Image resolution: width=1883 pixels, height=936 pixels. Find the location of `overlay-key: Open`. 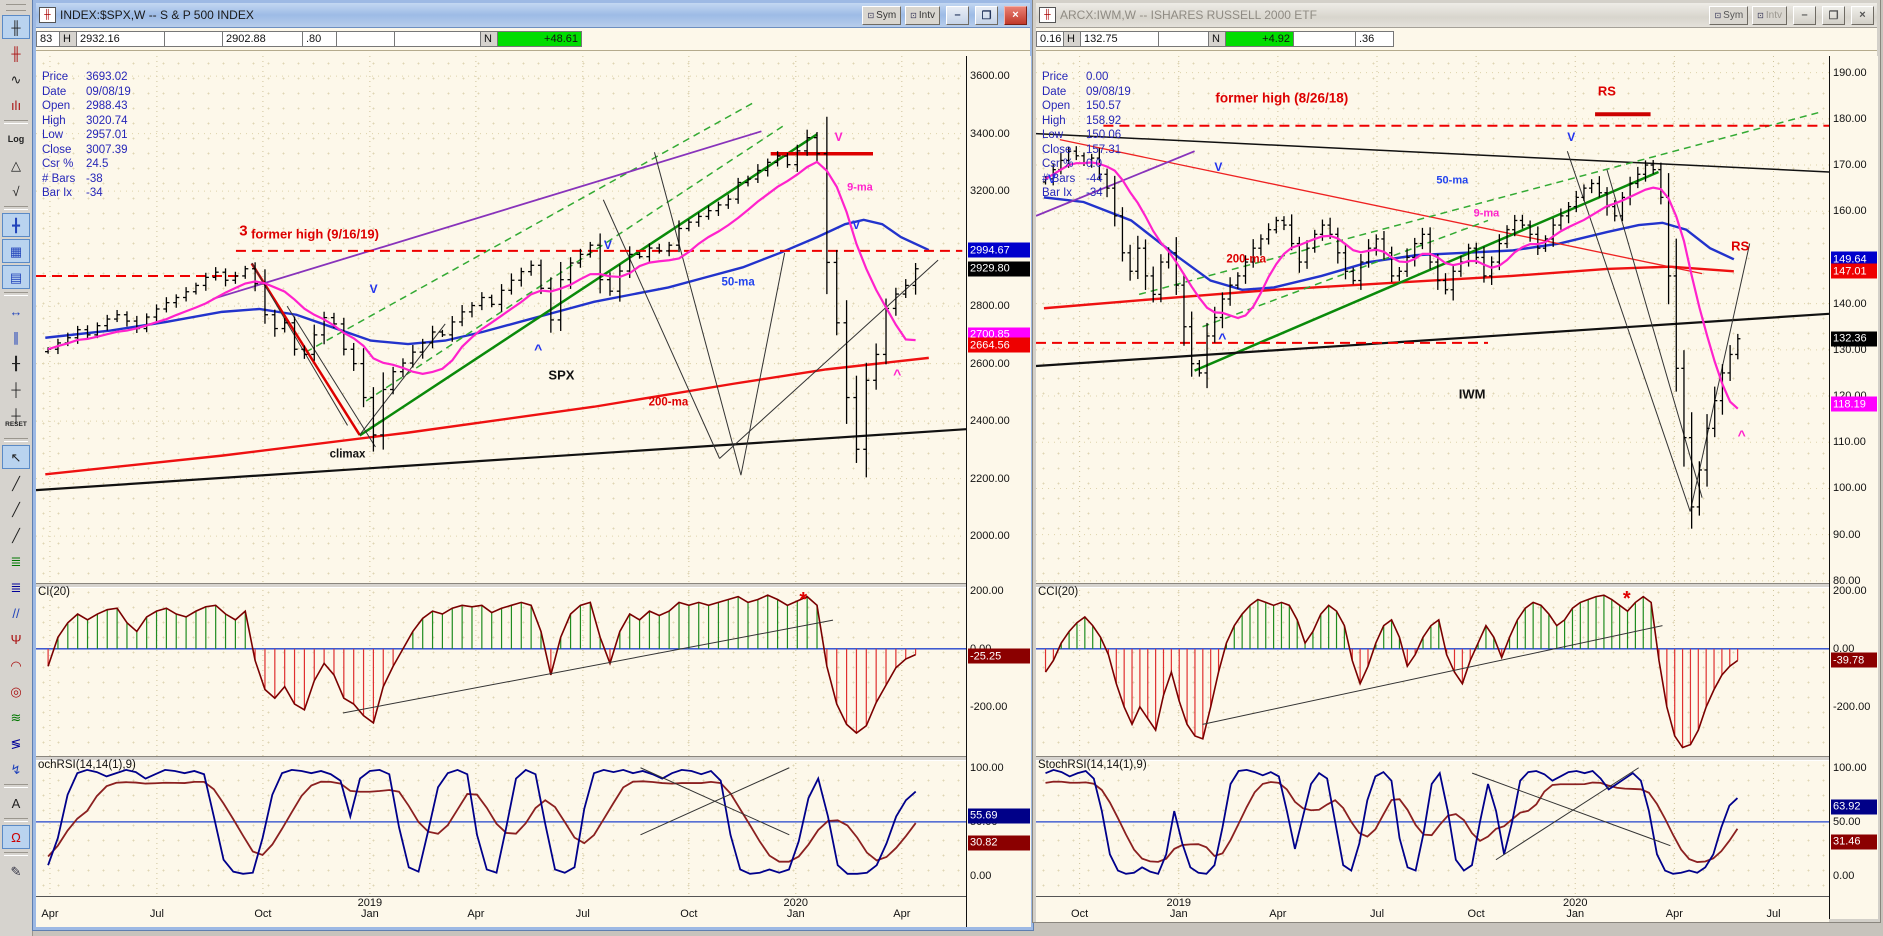

overlay-key: Open is located at coordinates (56, 106).